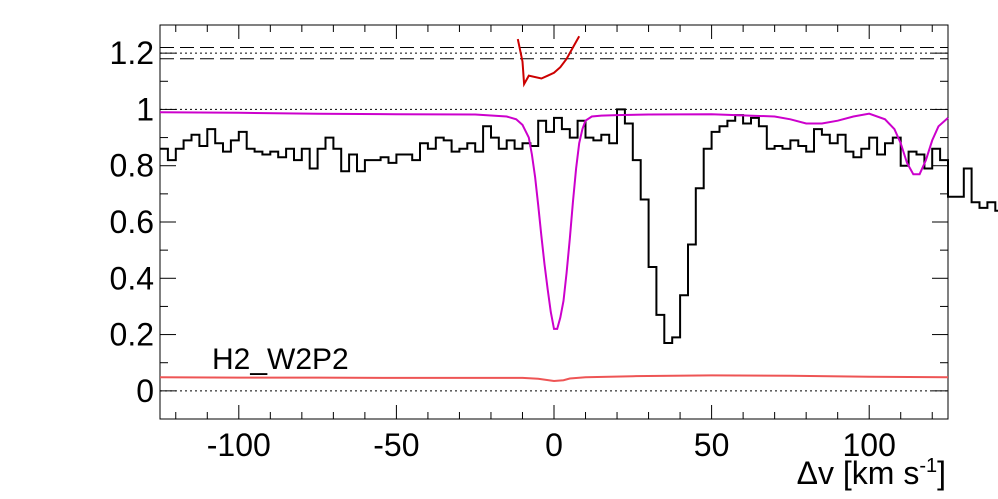 The height and width of the screenshot is (499, 998). What do you see at coordinates (396, 445) in the screenshot?
I see `x-tick-label: -50` at bounding box center [396, 445].